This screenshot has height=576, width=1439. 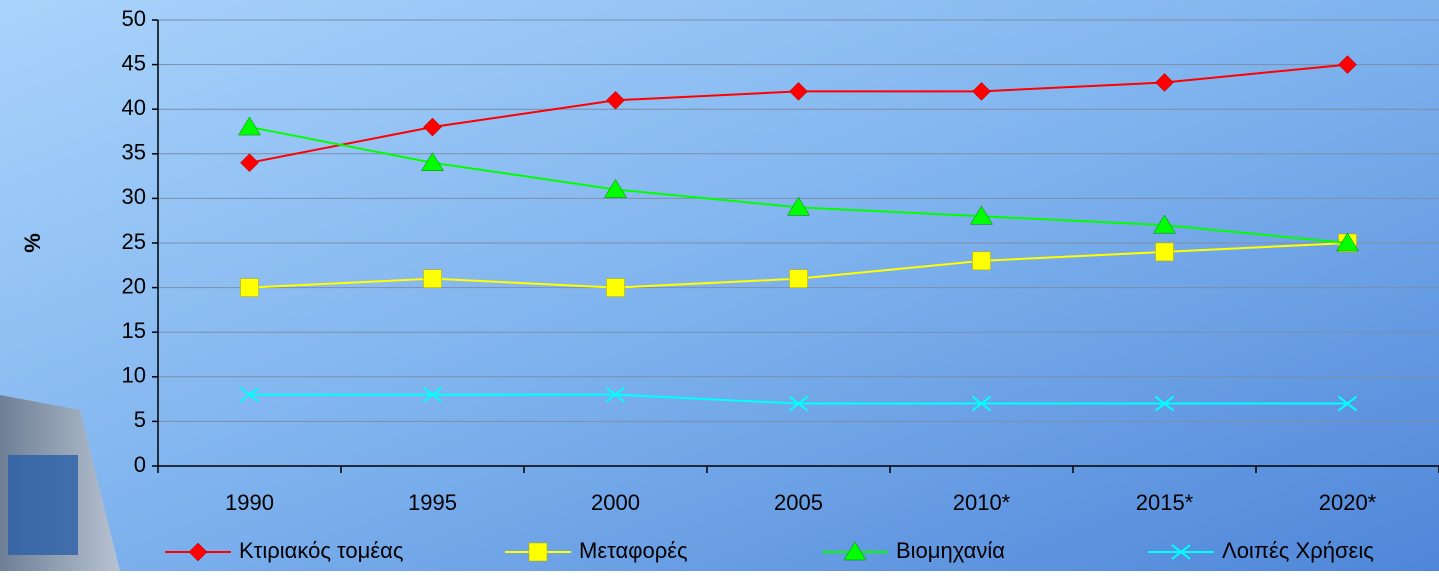 I want to click on y-tick-label: 40, so click(x=134, y=107).